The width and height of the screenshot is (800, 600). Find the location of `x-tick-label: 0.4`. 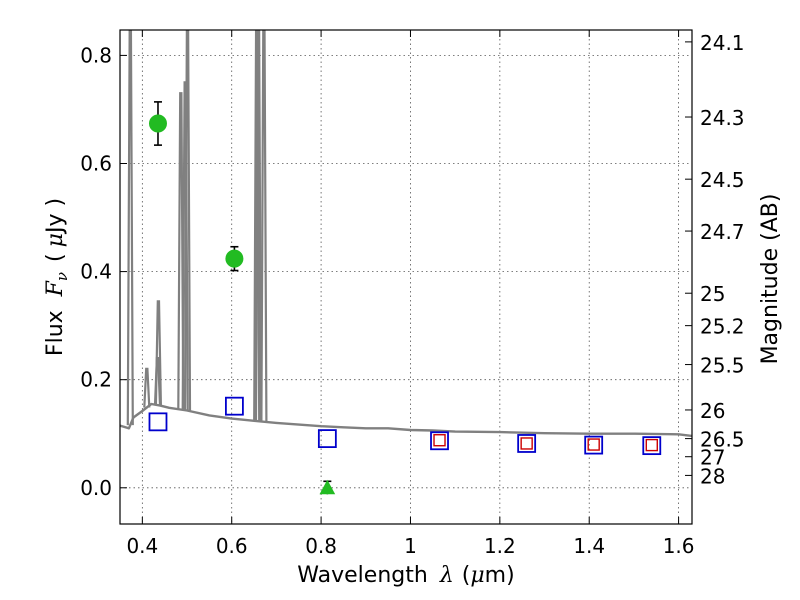

x-tick-label: 0.4 is located at coordinates (142, 546).